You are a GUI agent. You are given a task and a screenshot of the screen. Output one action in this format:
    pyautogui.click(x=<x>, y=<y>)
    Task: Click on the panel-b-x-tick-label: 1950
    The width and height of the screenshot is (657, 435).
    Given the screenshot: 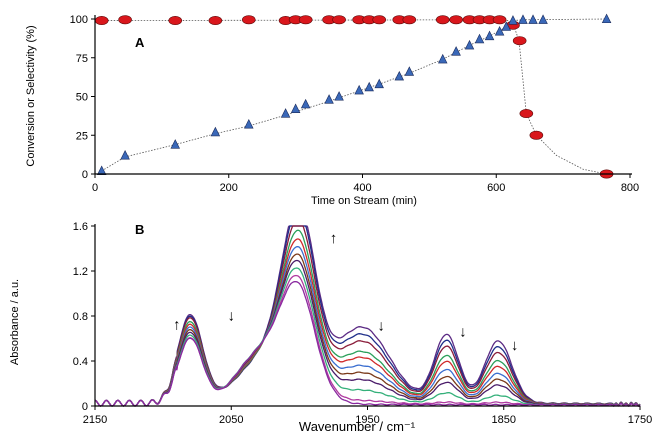 What is the action you would take?
    pyautogui.click(x=367, y=420)
    